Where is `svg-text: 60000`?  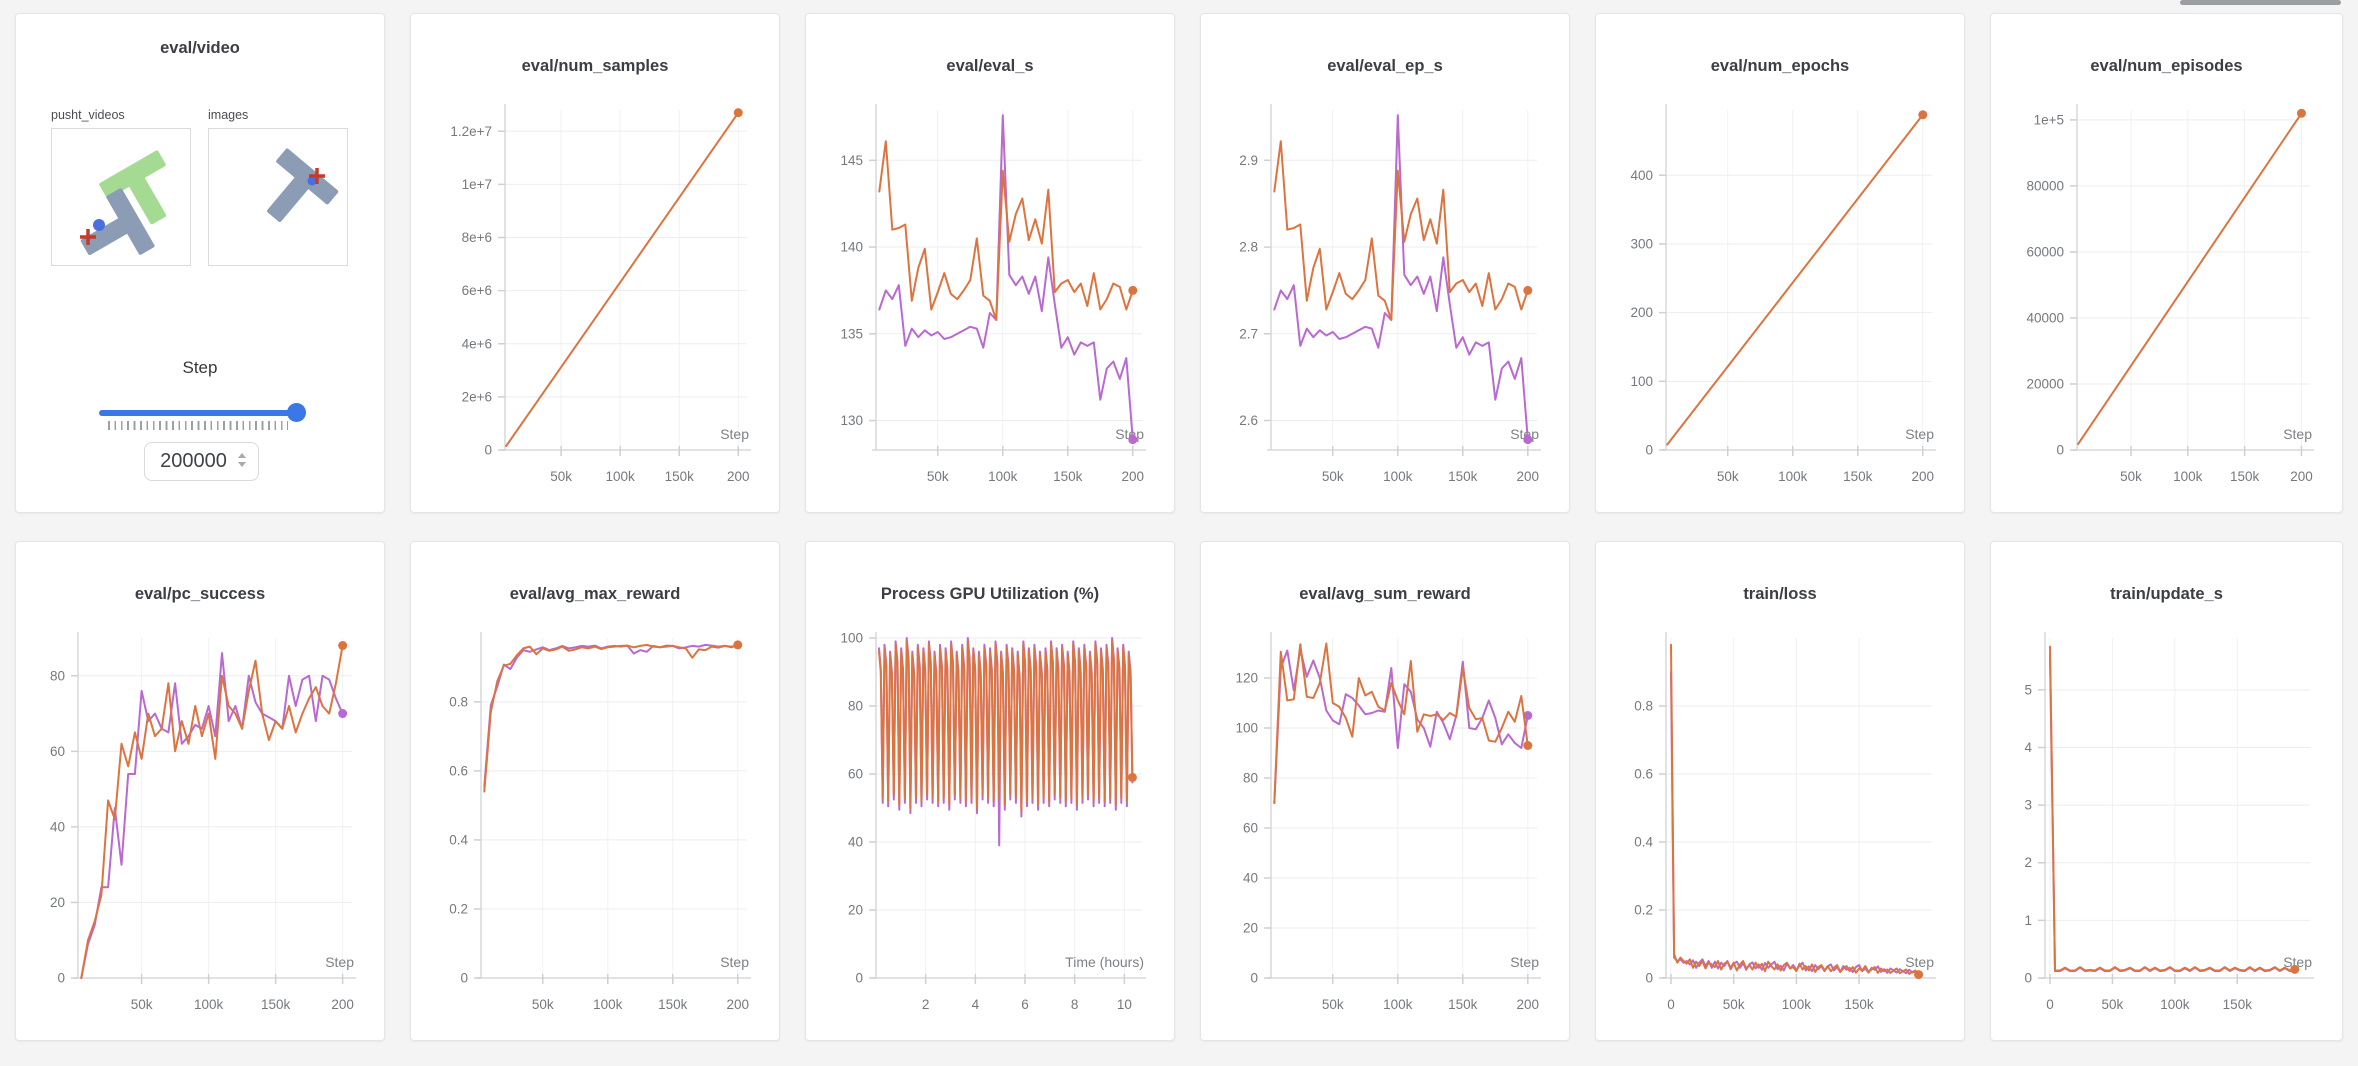
svg-text: 60000 is located at coordinates (2045, 251).